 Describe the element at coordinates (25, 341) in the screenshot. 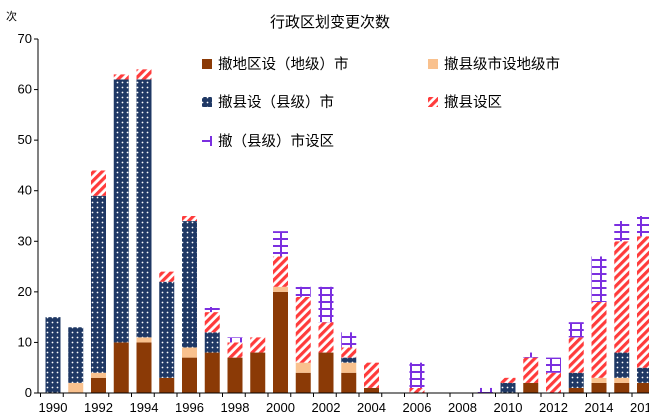

I see `y-tick-label: 10` at that location.